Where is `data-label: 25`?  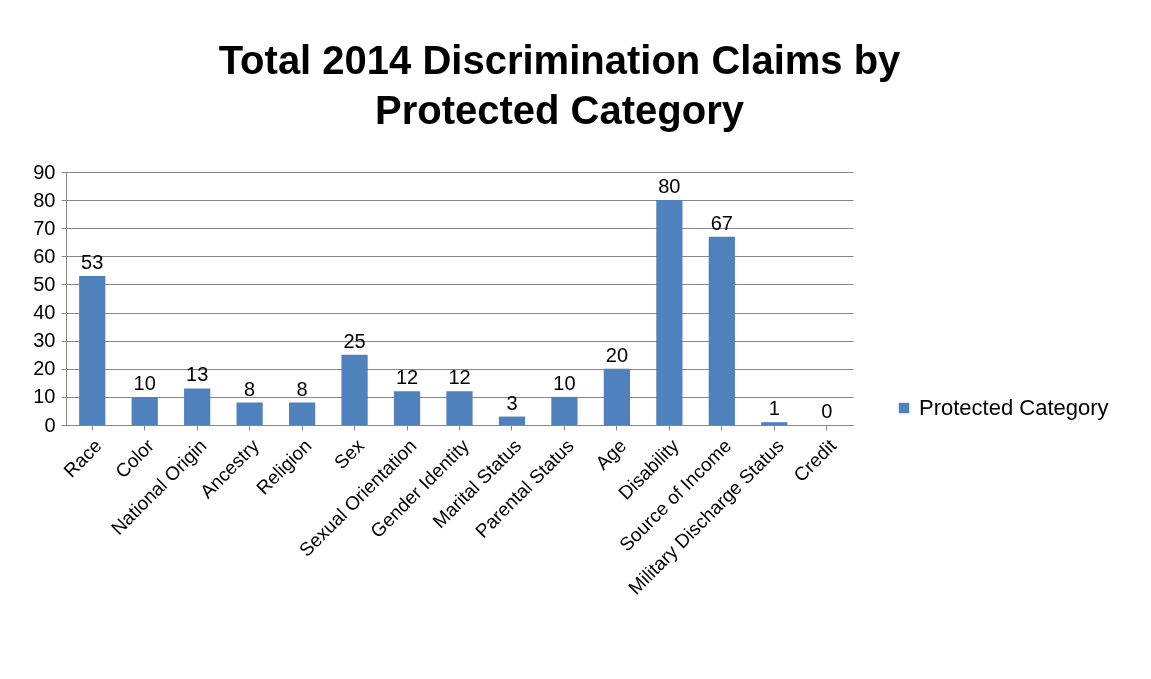 data-label: 25 is located at coordinates (354, 340).